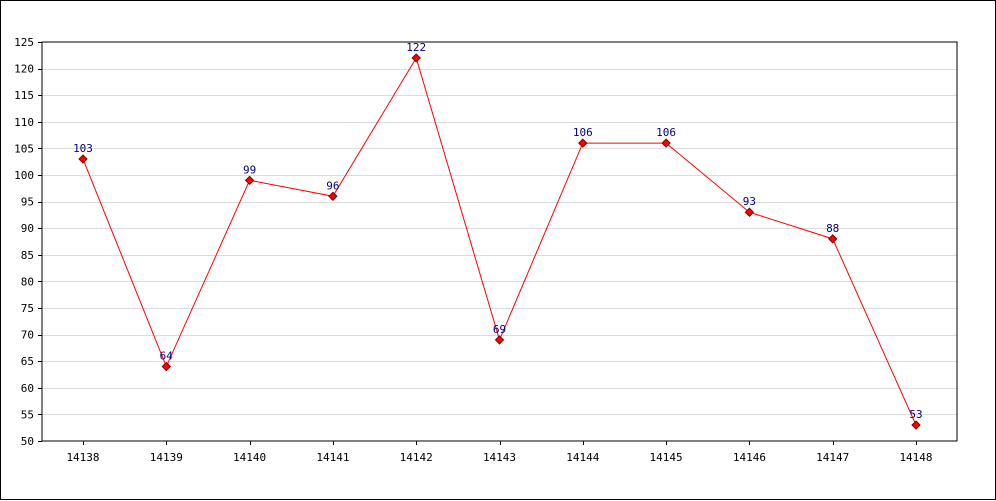 This screenshot has width=996, height=501. What do you see at coordinates (499, 329) in the screenshot?
I see `data-label: 69` at bounding box center [499, 329].